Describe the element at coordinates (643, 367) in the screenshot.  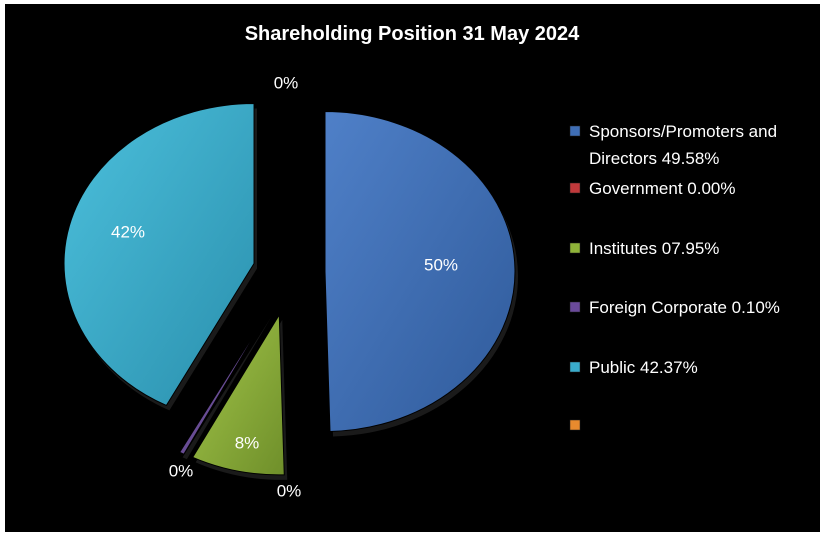
I see `legend-label: Public 42.37%` at that location.